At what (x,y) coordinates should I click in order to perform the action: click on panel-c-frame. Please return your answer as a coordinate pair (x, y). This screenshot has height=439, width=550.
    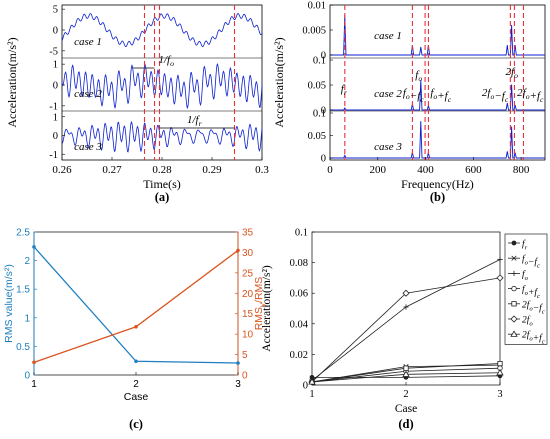
    Looking at the image, I should click on (136, 303).